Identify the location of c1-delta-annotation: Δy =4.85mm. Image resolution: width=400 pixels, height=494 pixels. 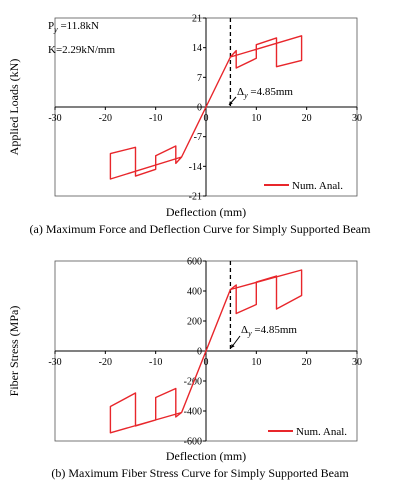
(269, 331).